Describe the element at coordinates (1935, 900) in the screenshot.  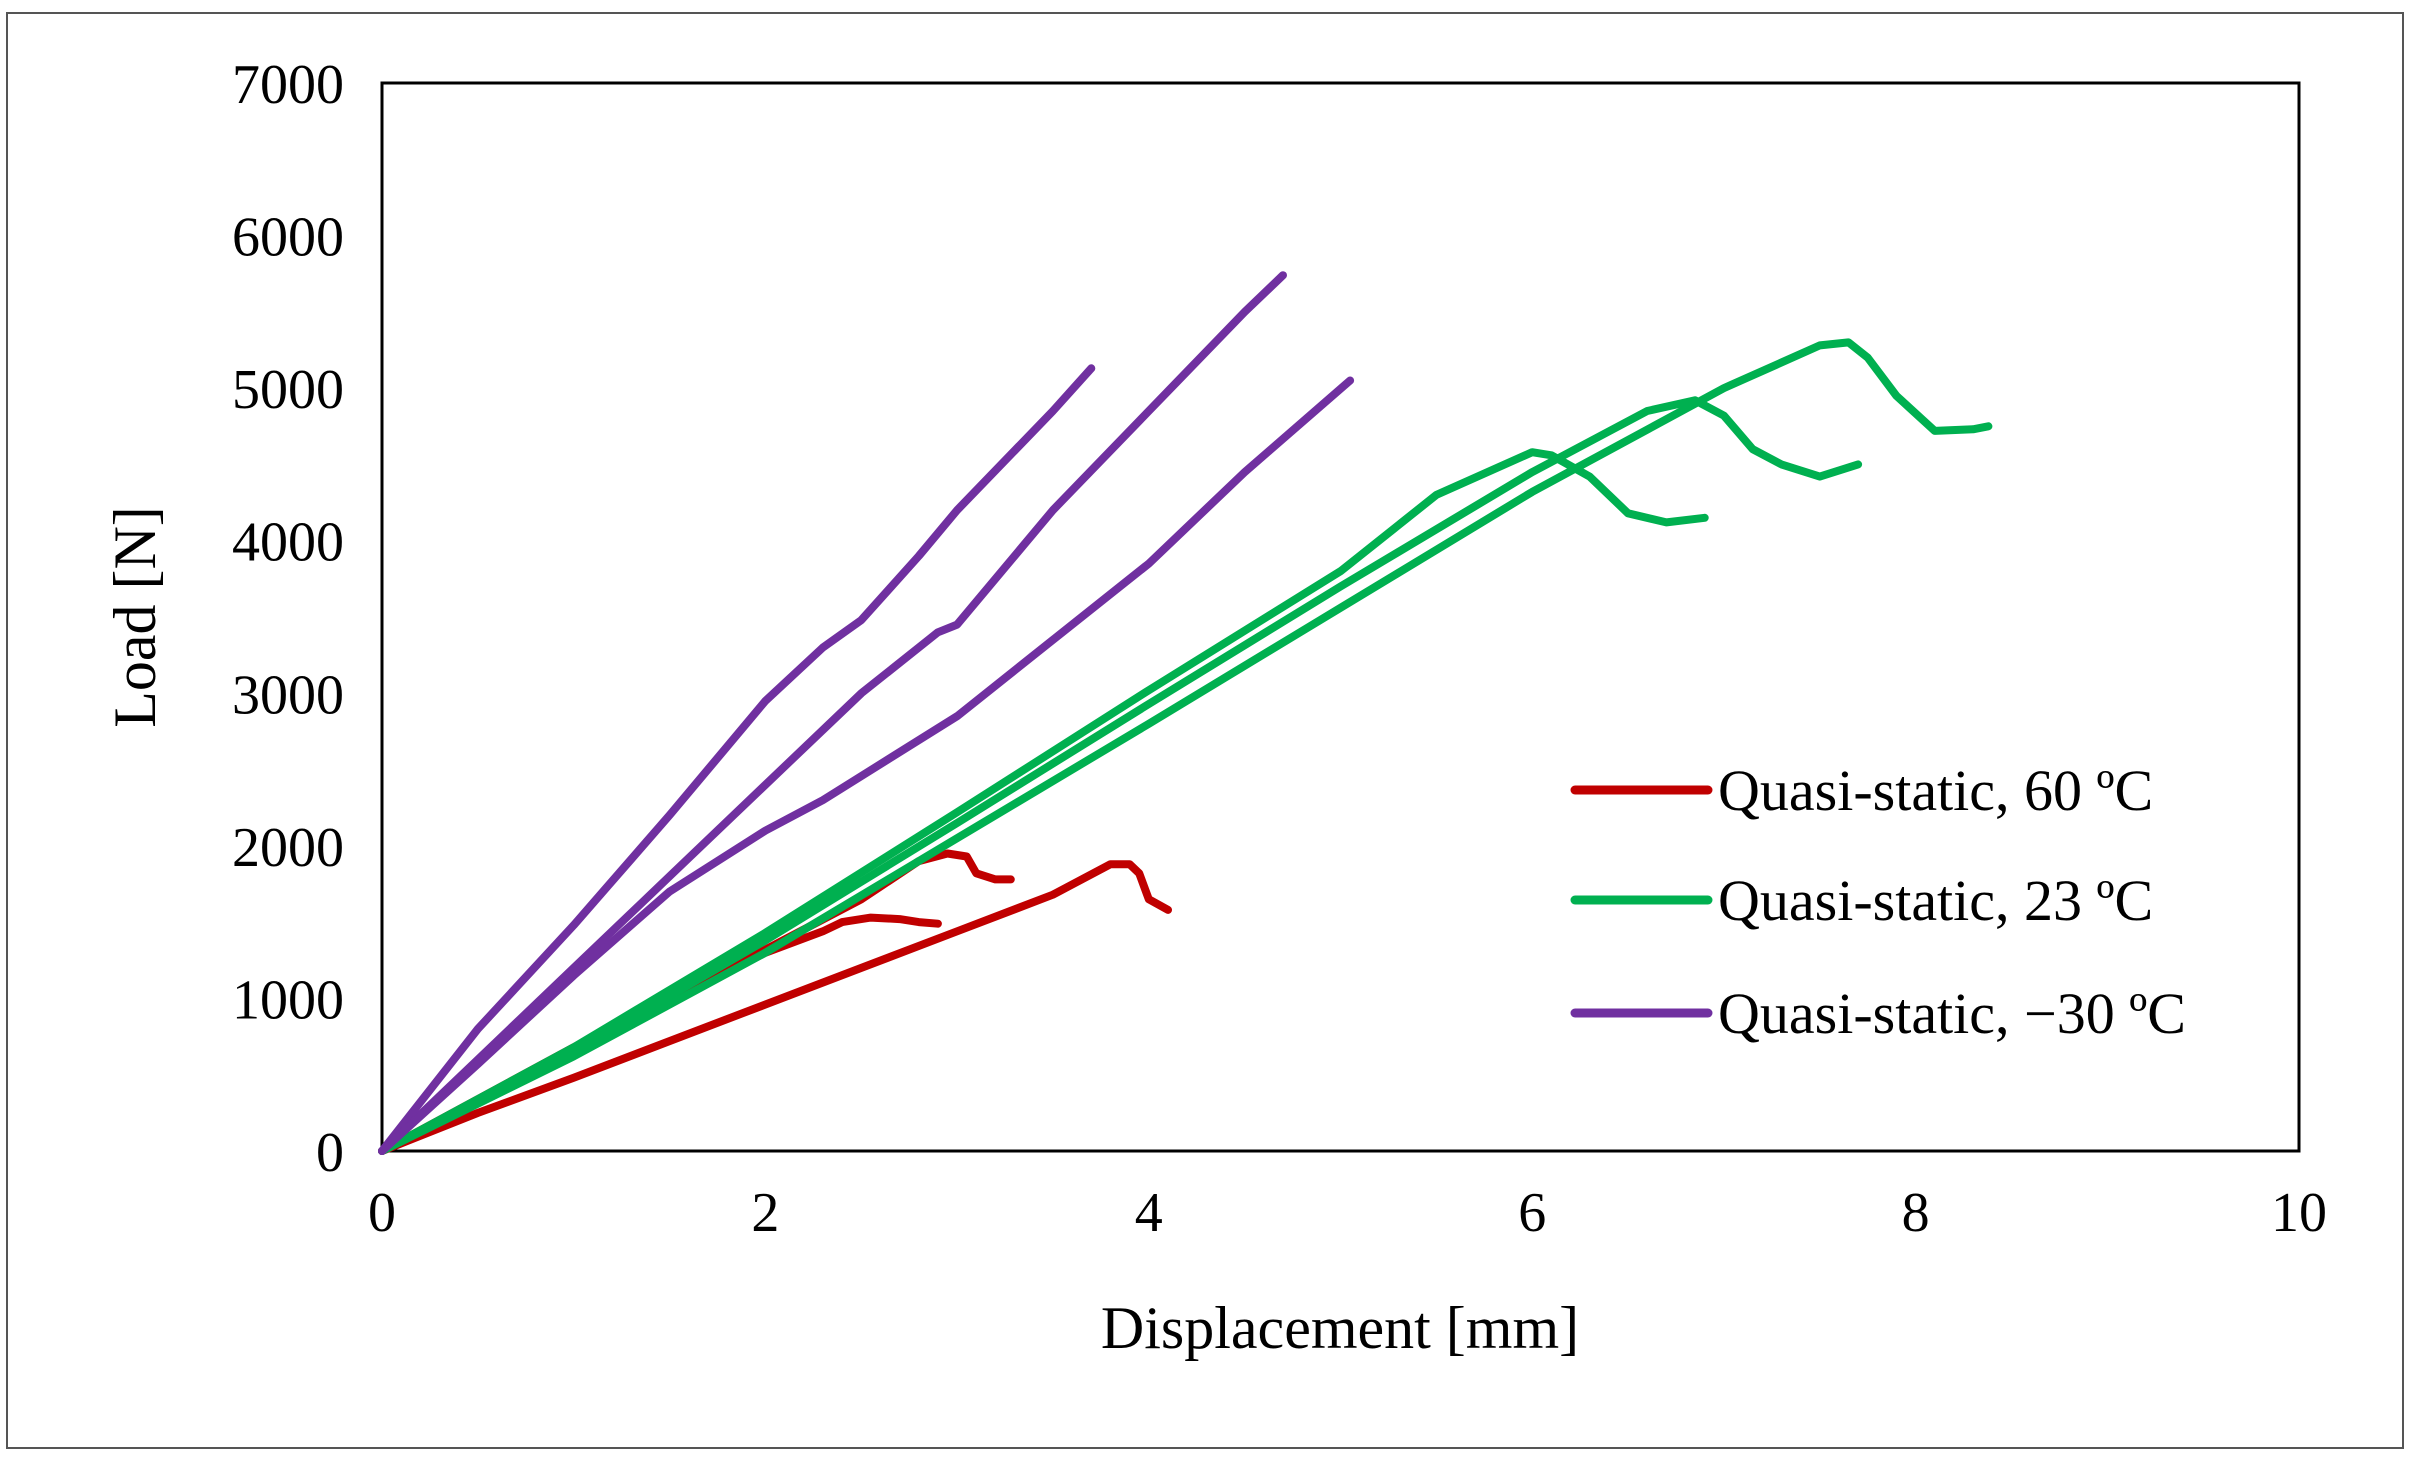
I see `legend-label-23c: Quasi-static, 23 ºC` at that location.